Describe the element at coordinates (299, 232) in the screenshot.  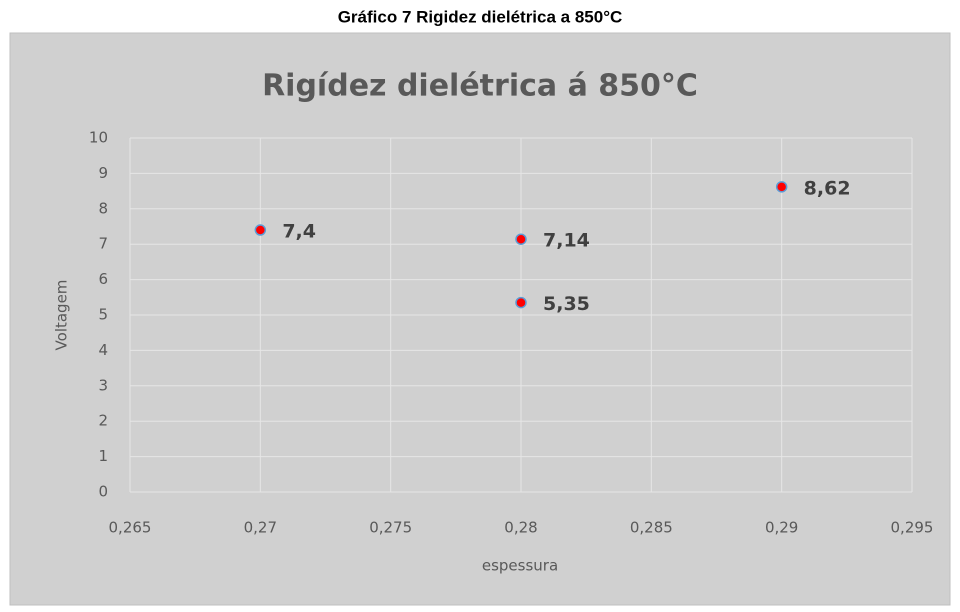
I see `data-label: 7,4` at that location.